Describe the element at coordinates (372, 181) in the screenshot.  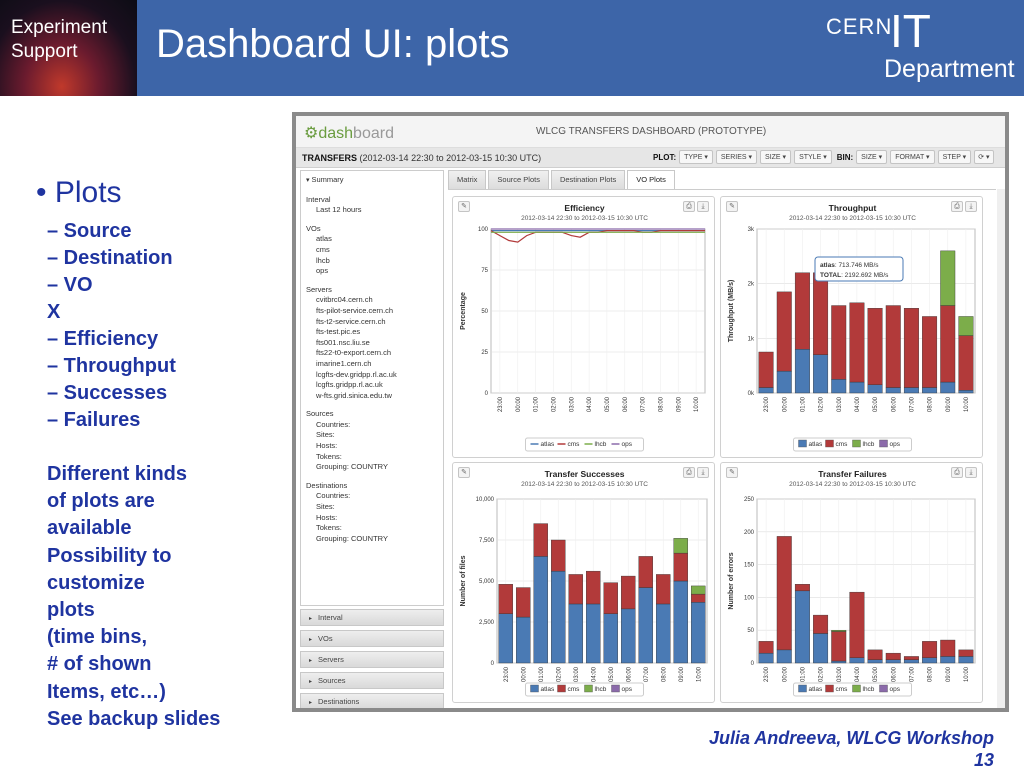
I see `summary-toggle: ▾ Summary` at that location.